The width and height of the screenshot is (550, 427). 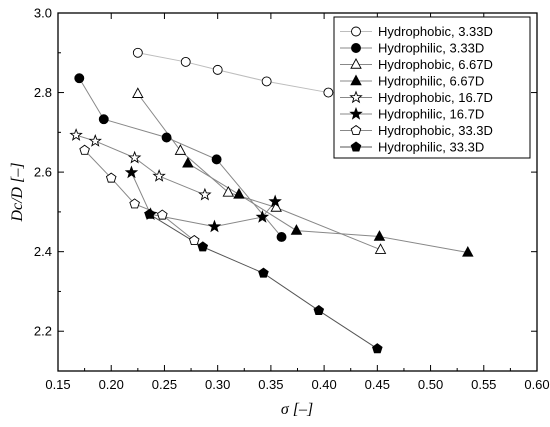 What do you see at coordinates (270, 384) in the screenshot?
I see `x-tick-label: 0.35` at bounding box center [270, 384].